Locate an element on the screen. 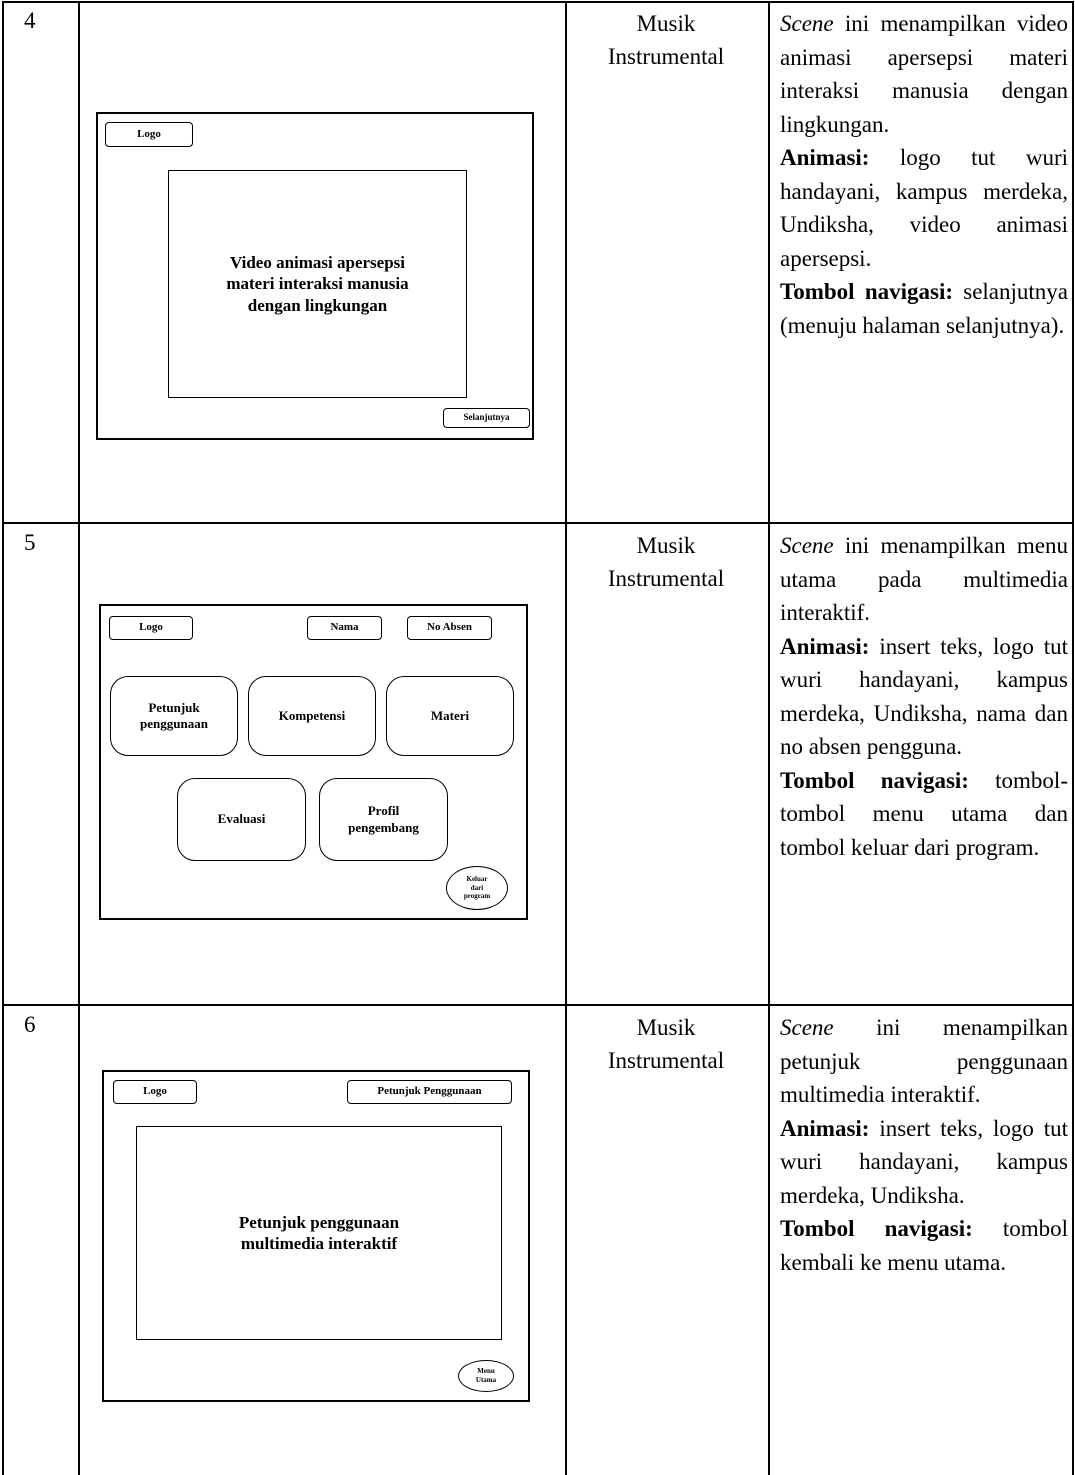 This screenshot has height=1475, width=1075. storyboard-element: Selanjutnya is located at coordinates (486, 418).